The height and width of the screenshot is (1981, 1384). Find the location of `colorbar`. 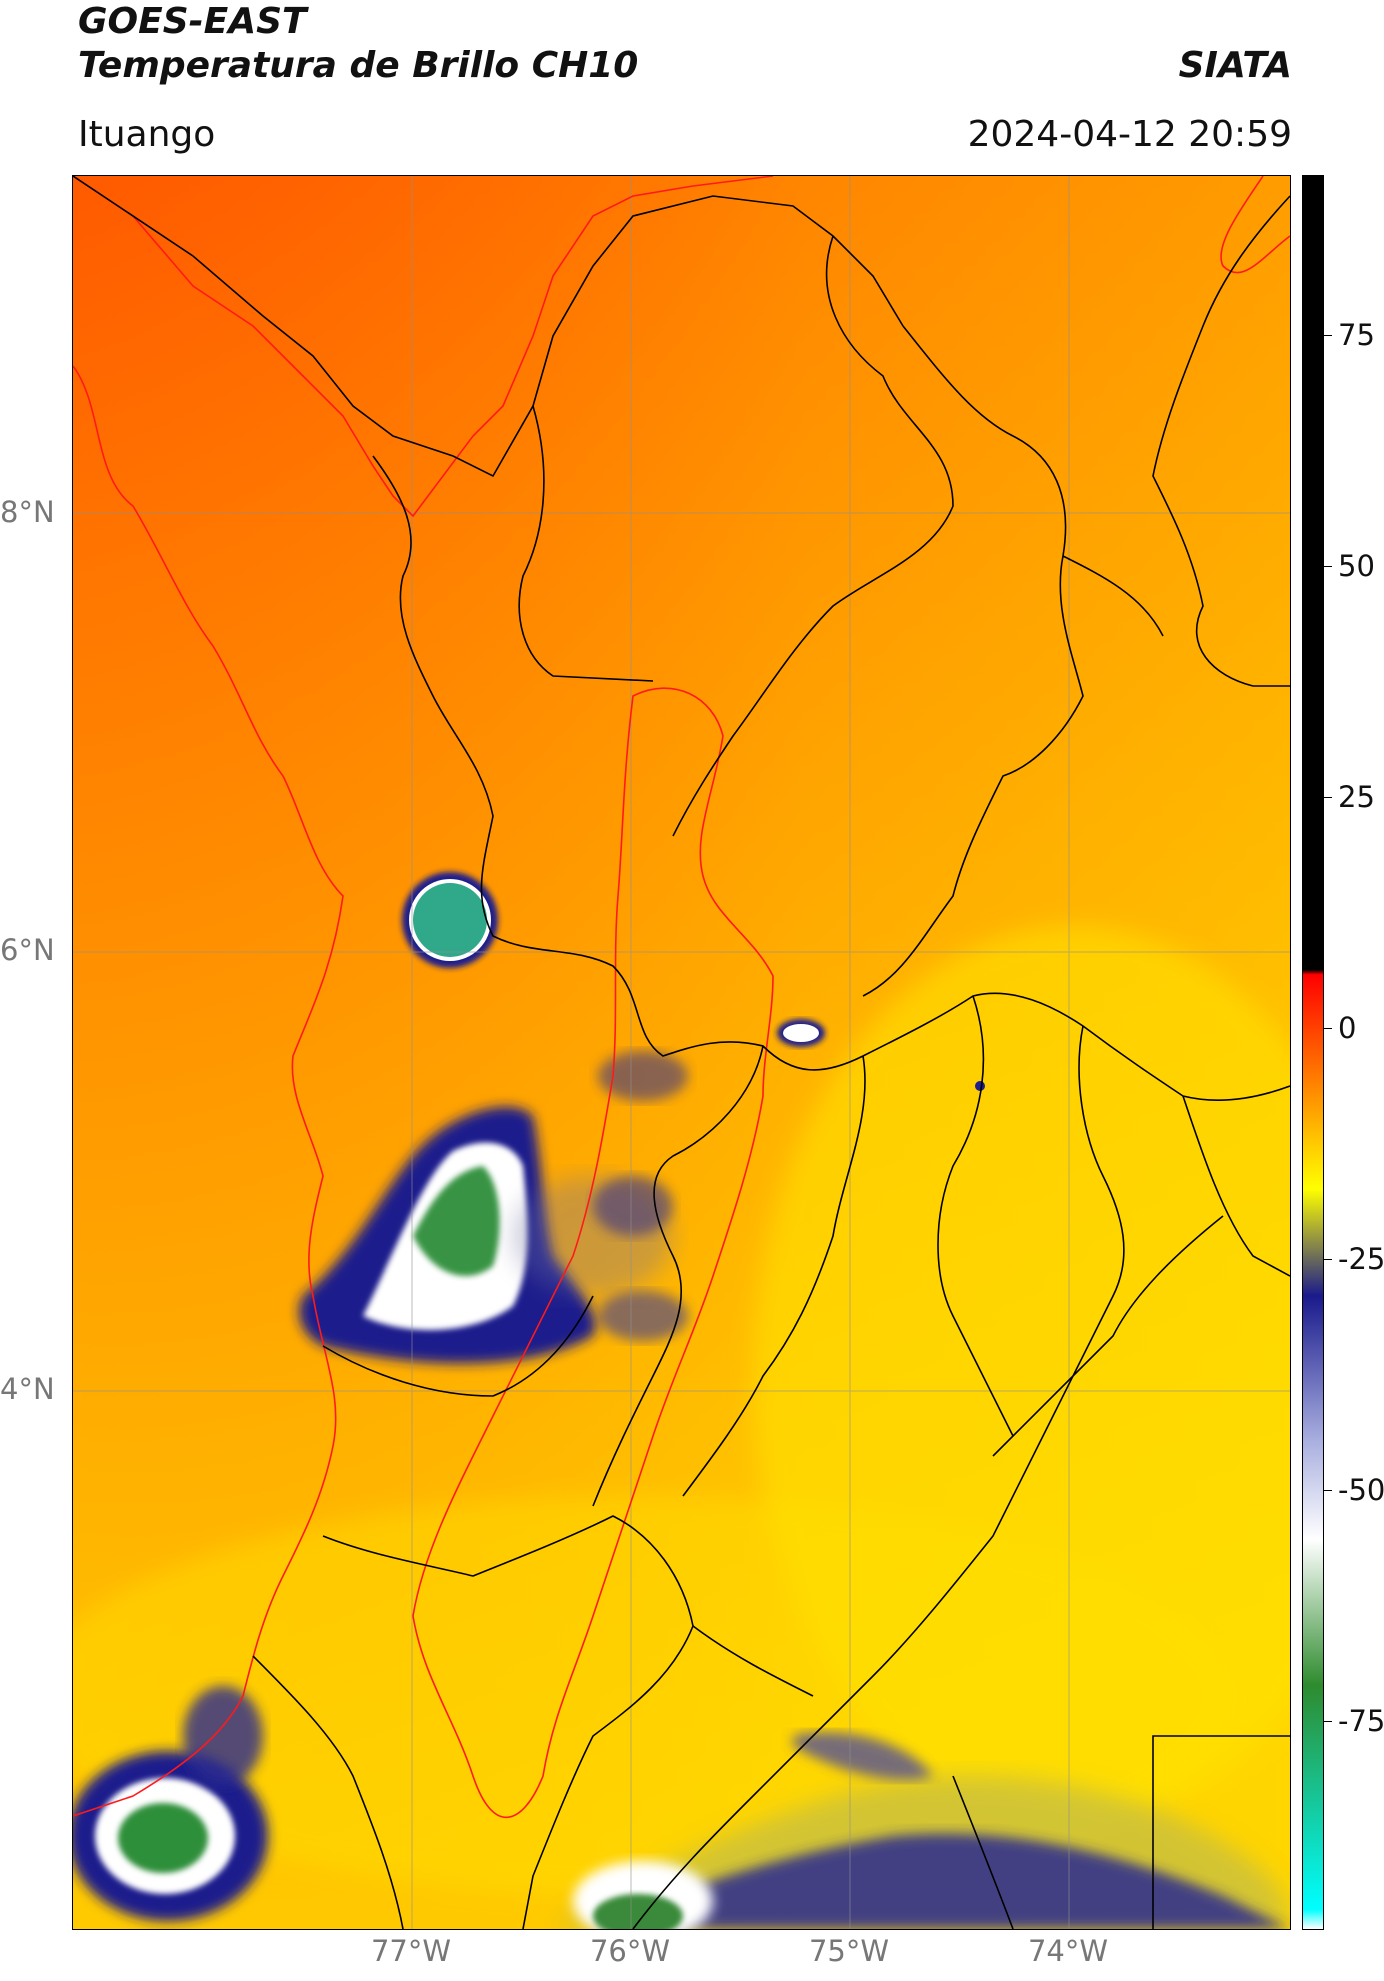

colorbar is located at coordinates (1313, 1052).